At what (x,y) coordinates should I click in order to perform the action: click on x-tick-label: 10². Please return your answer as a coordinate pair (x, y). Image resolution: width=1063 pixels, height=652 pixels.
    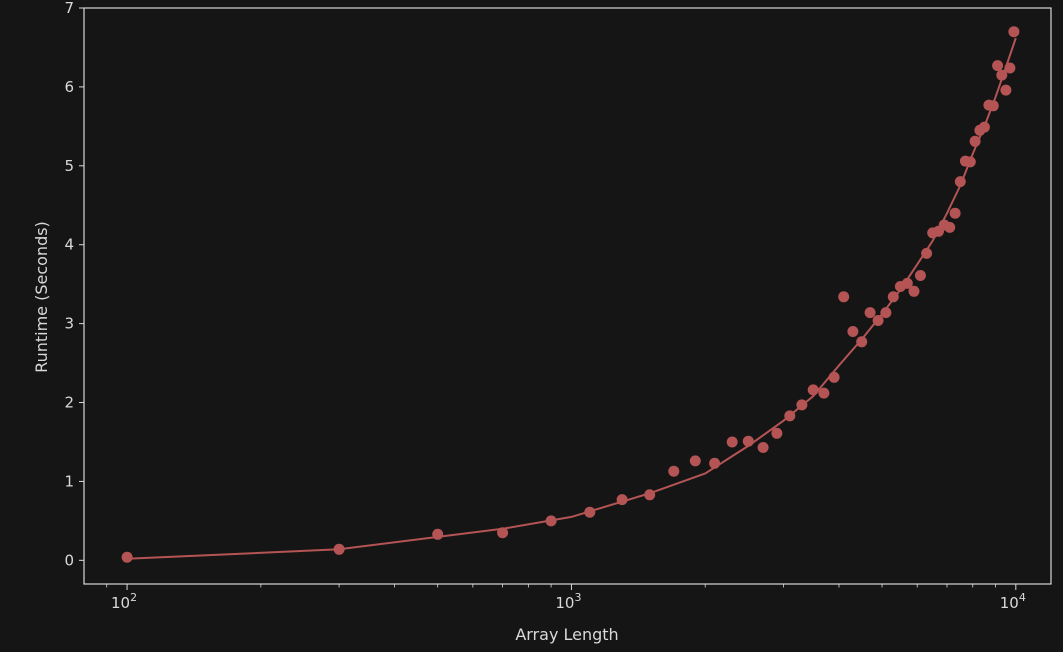
    Looking at the image, I should click on (124, 601).